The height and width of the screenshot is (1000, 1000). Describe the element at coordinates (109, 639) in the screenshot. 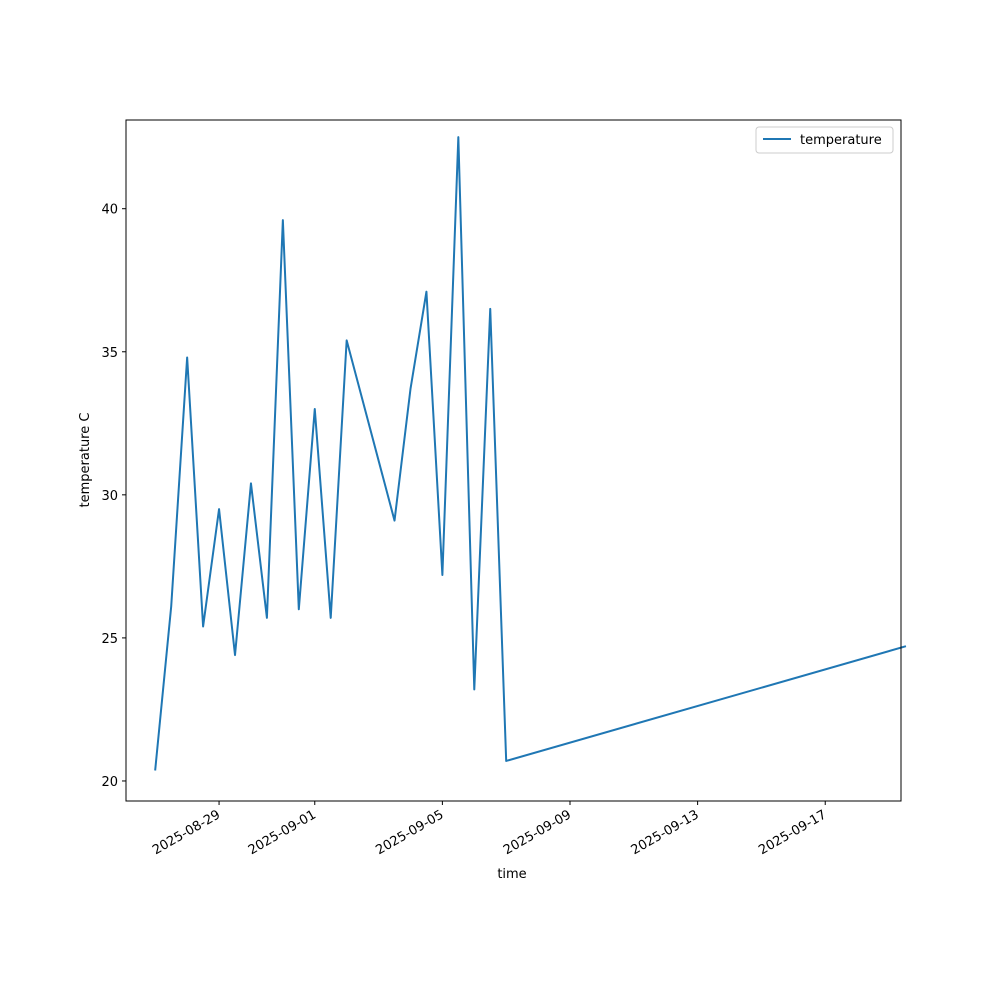

I see `y-tick-label: 25` at that location.